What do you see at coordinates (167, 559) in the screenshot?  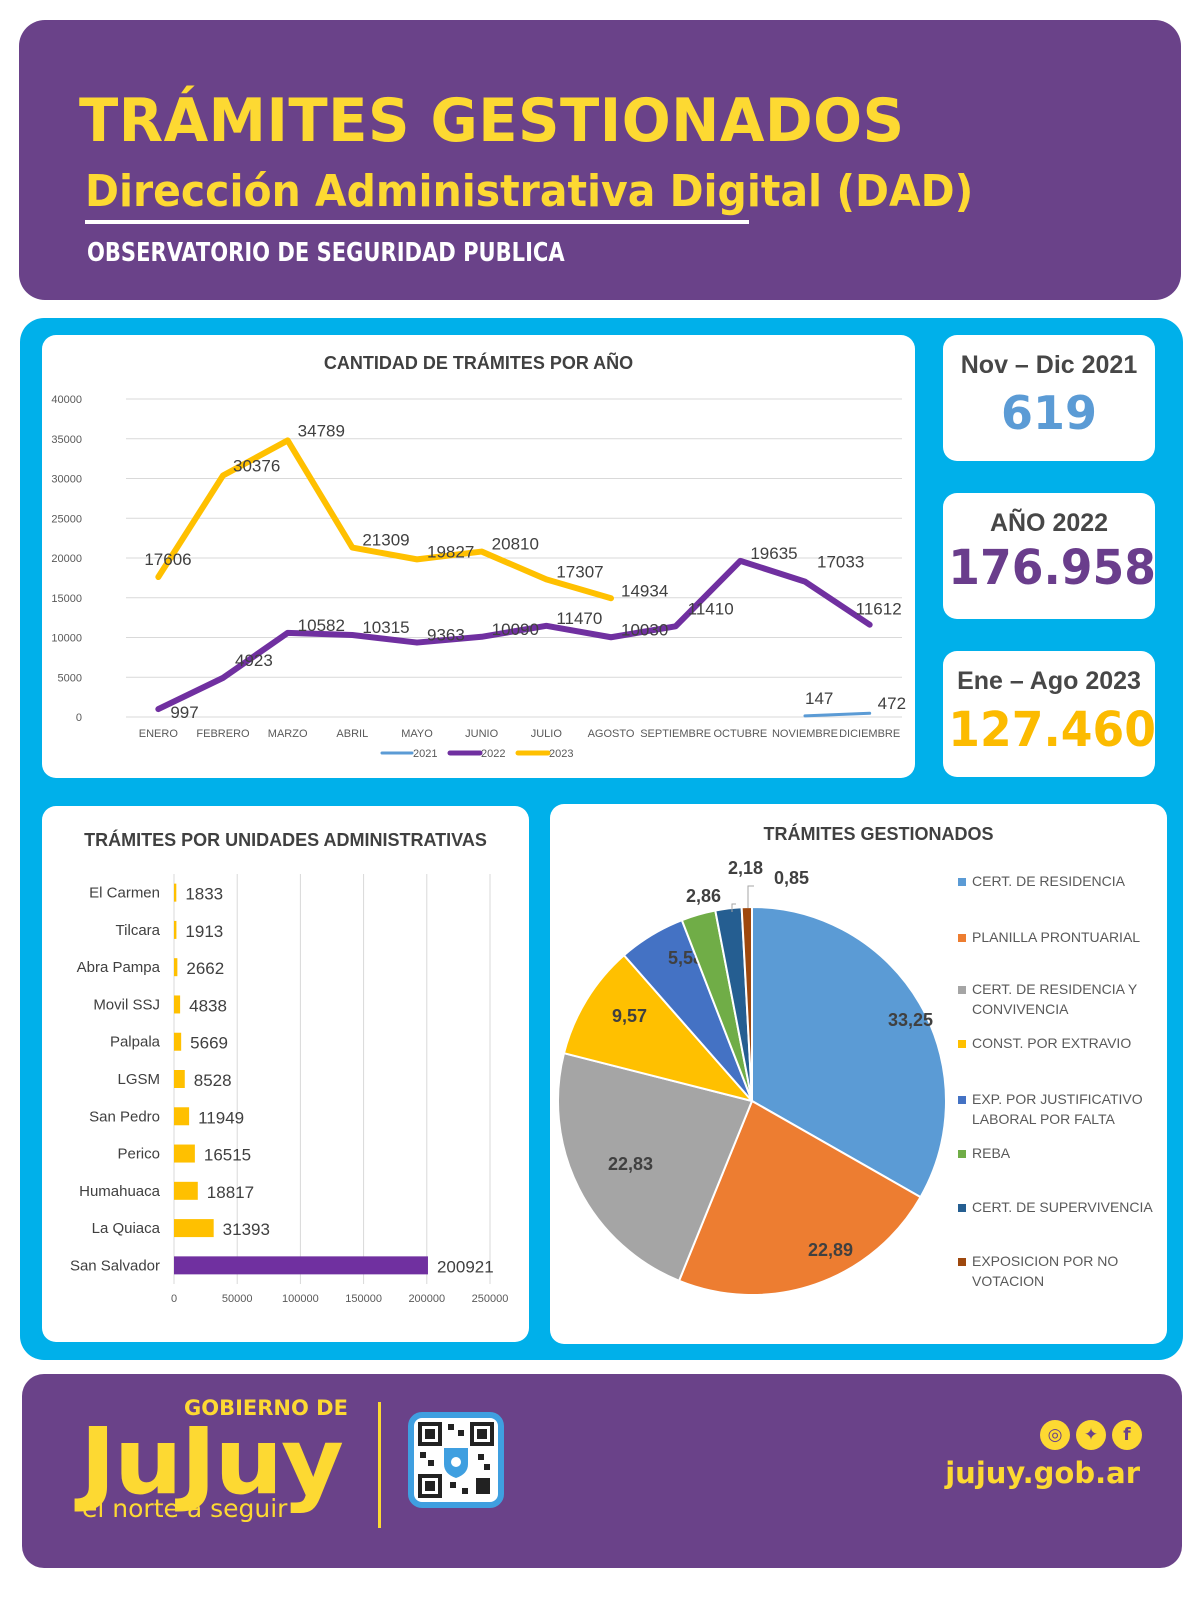 I see `data-label-2023: 17606` at bounding box center [167, 559].